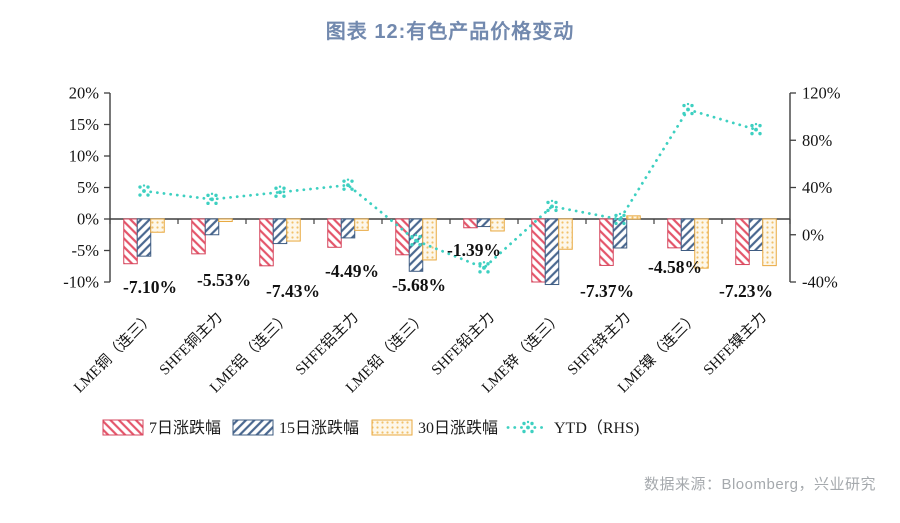  I want to click on x-category-label: SHFE铅主力, so click(463, 344).